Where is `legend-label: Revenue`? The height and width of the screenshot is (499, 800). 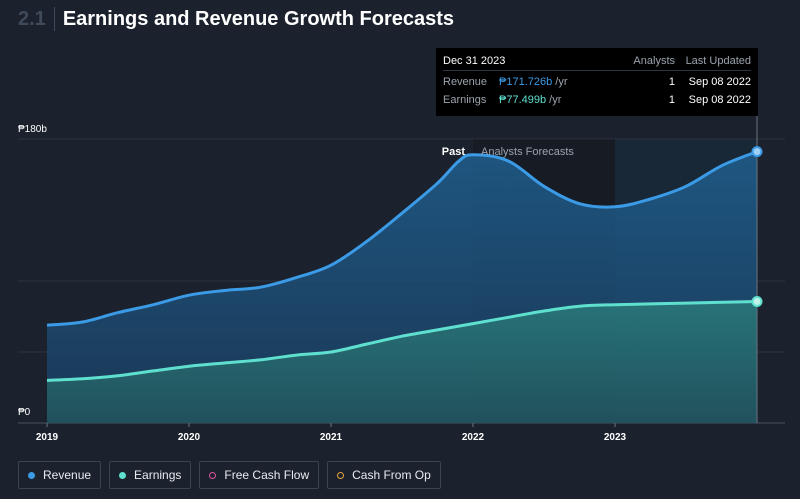 legend-label: Revenue is located at coordinates (67, 475).